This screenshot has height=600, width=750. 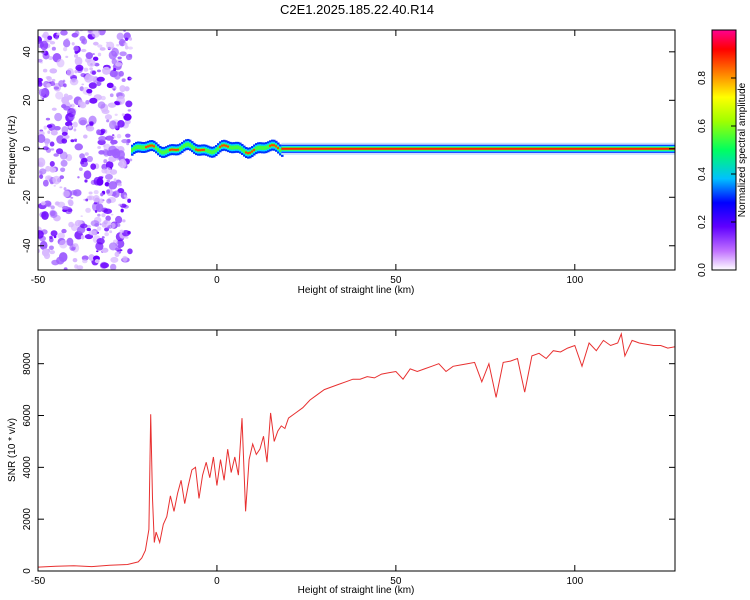 What do you see at coordinates (27, 149) in the screenshot?
I see `spectrogram-y-tick-label: 0` at bounding box center [27, 149].